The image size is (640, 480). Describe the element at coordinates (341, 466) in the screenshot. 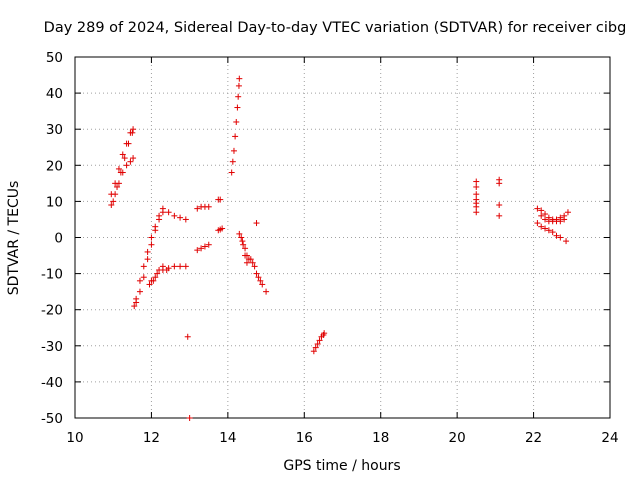

I see `x-axis-title: GPS time / hours` at that location.